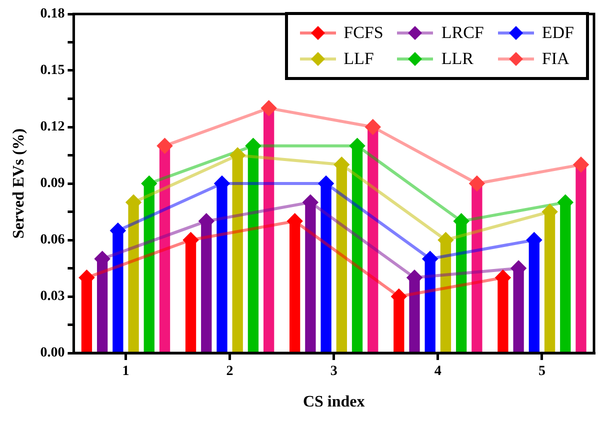 This screenshot has width=603, height=422. What do you see at coordinates (333, 402) in the screenshot?
I see `x-axis-title: CS index` at bounding box center [333, 402].